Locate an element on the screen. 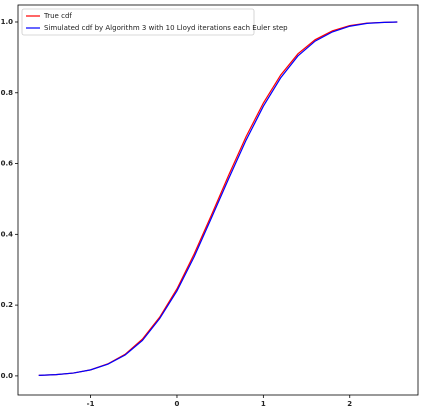 This screenshot has height=408, width=423. y-tick-label: 0.8 is located at coordinates (7, 93).